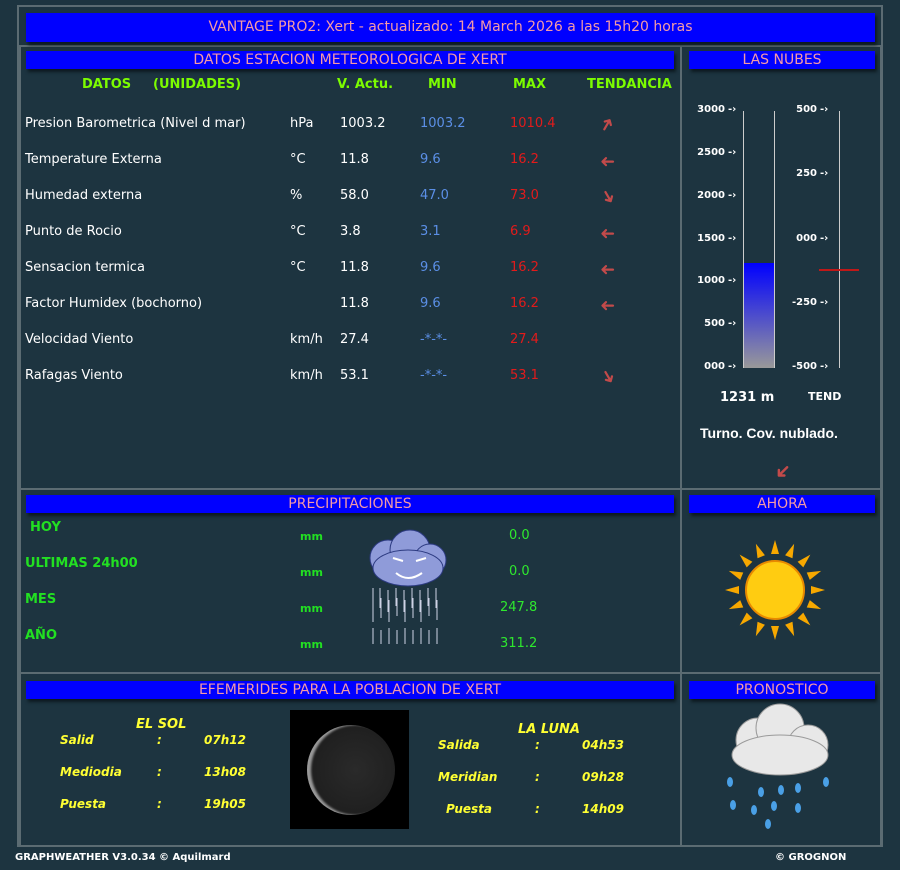 The image size is (900, 870). I want to click on precip-label: AÑO, so click(41, 635).